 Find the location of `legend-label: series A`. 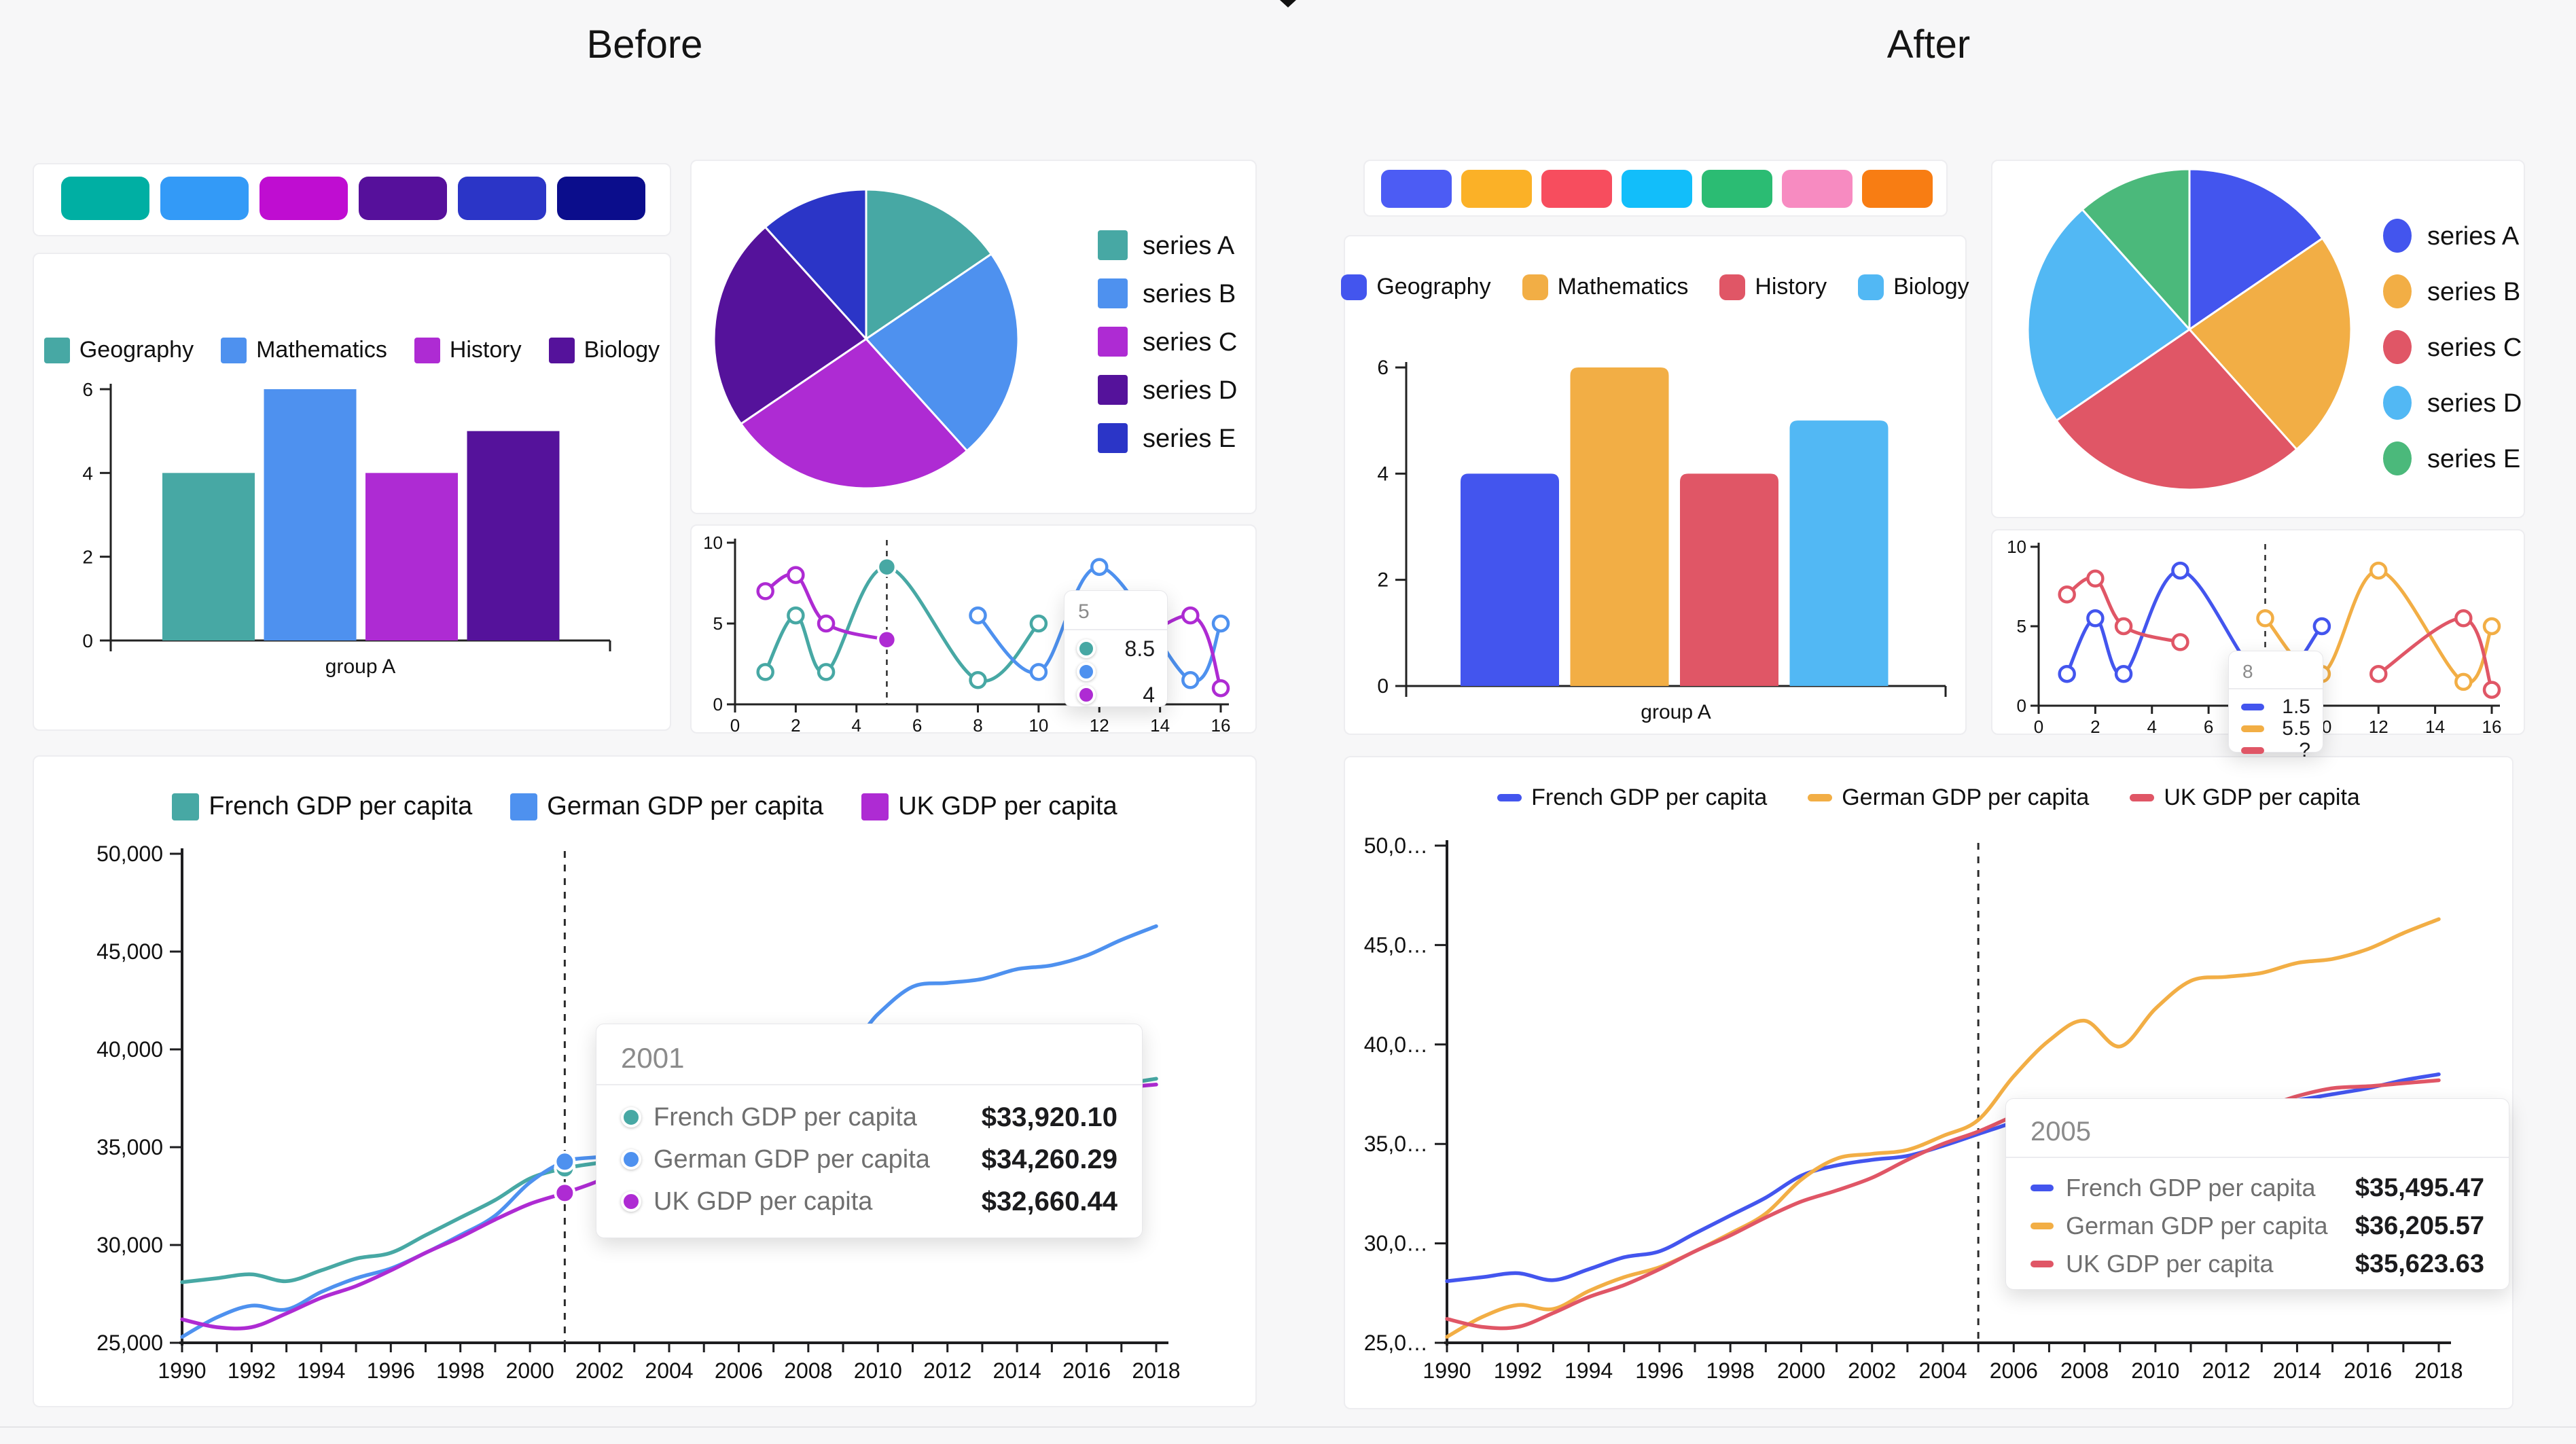

legend-label: series A is located at coordinates (1189, 246).